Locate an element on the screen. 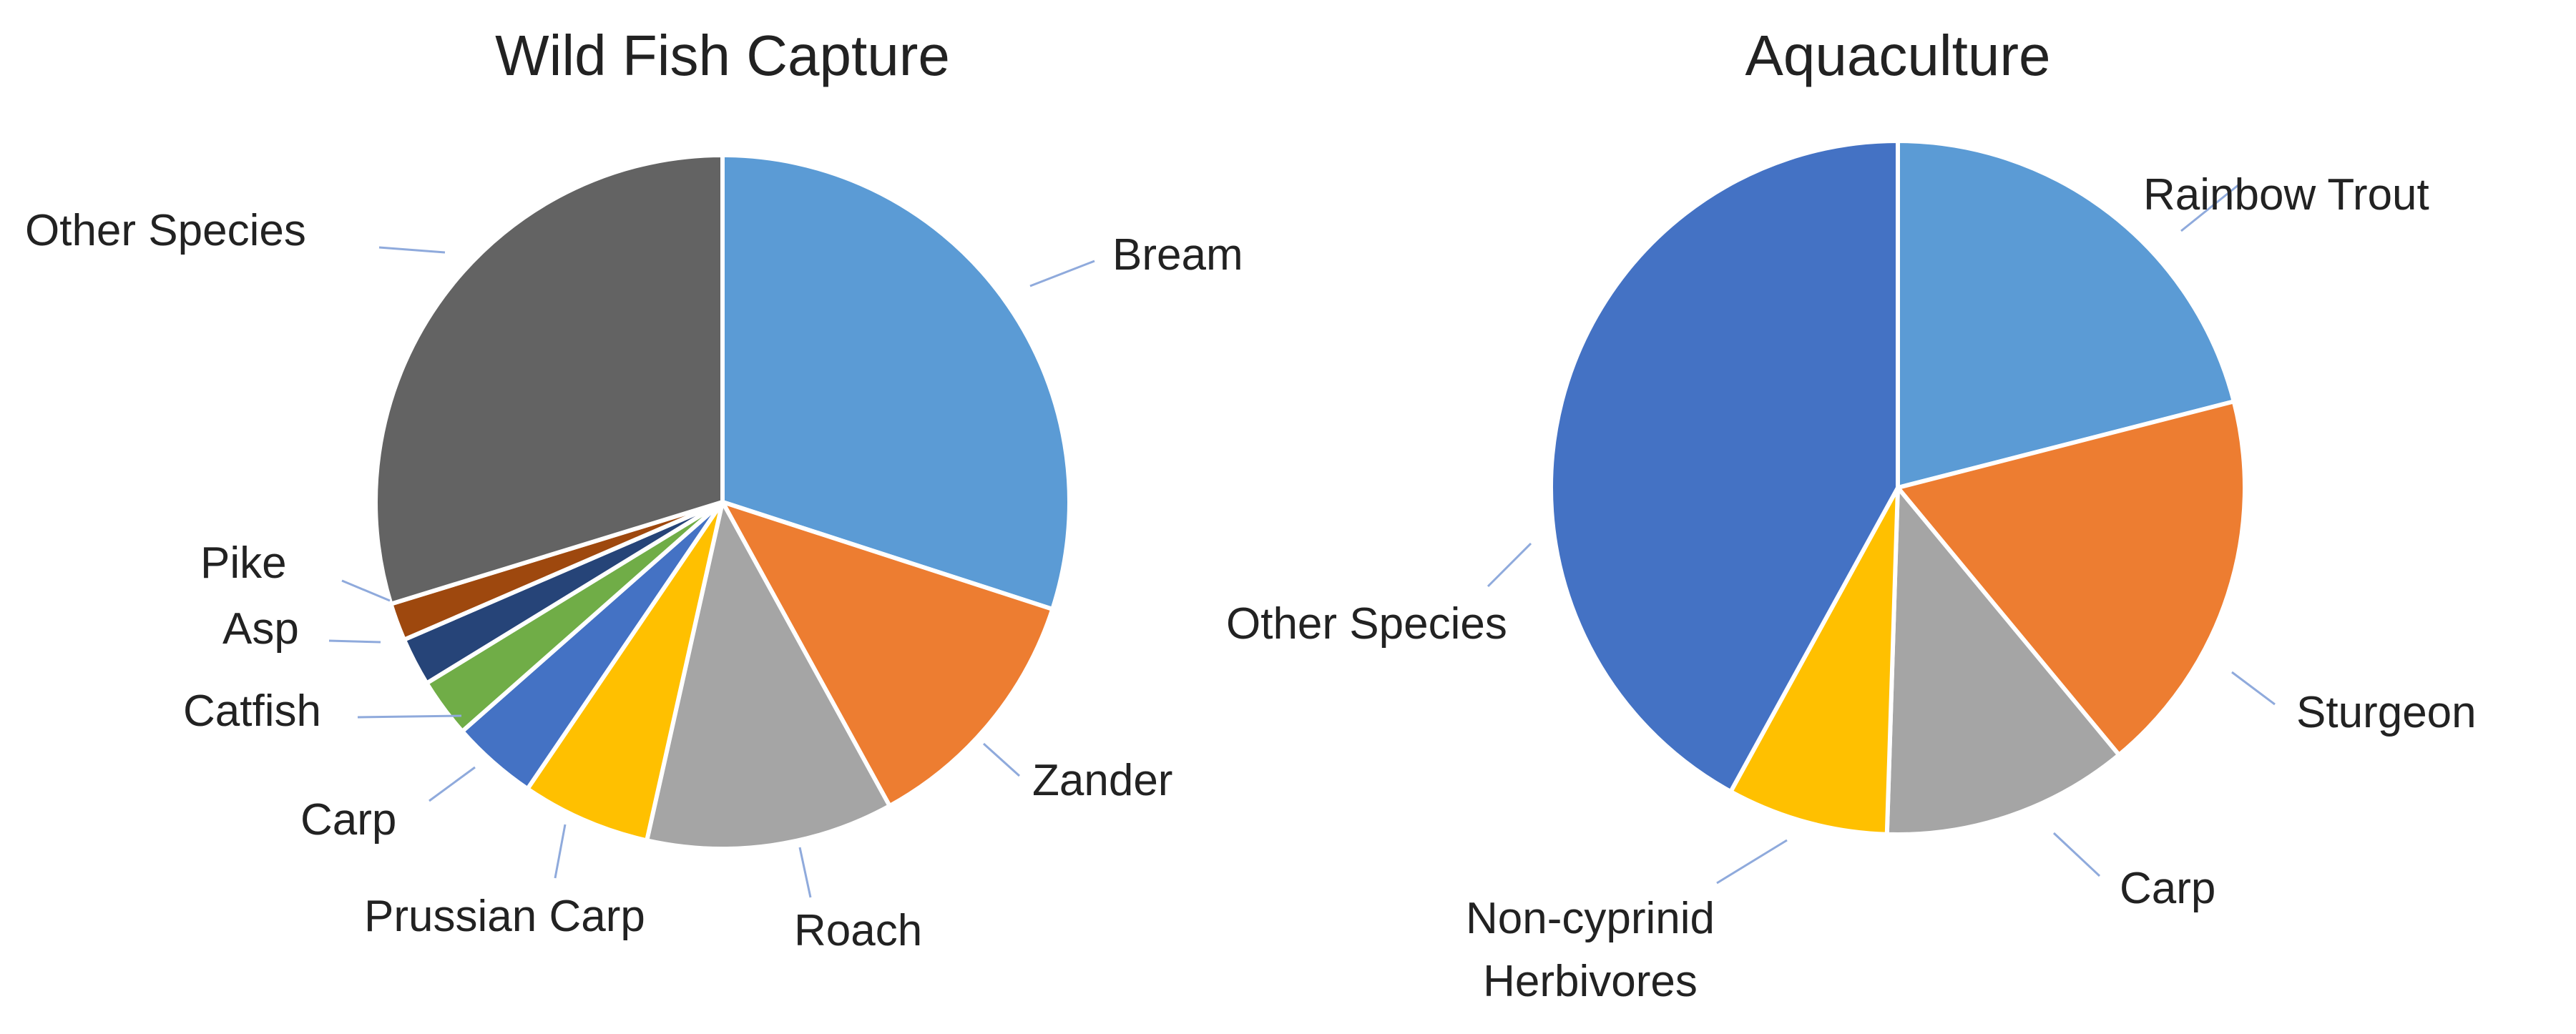  slice-label-wild-fish-capture-bream: Bream is located at coordinates (1177, 255).